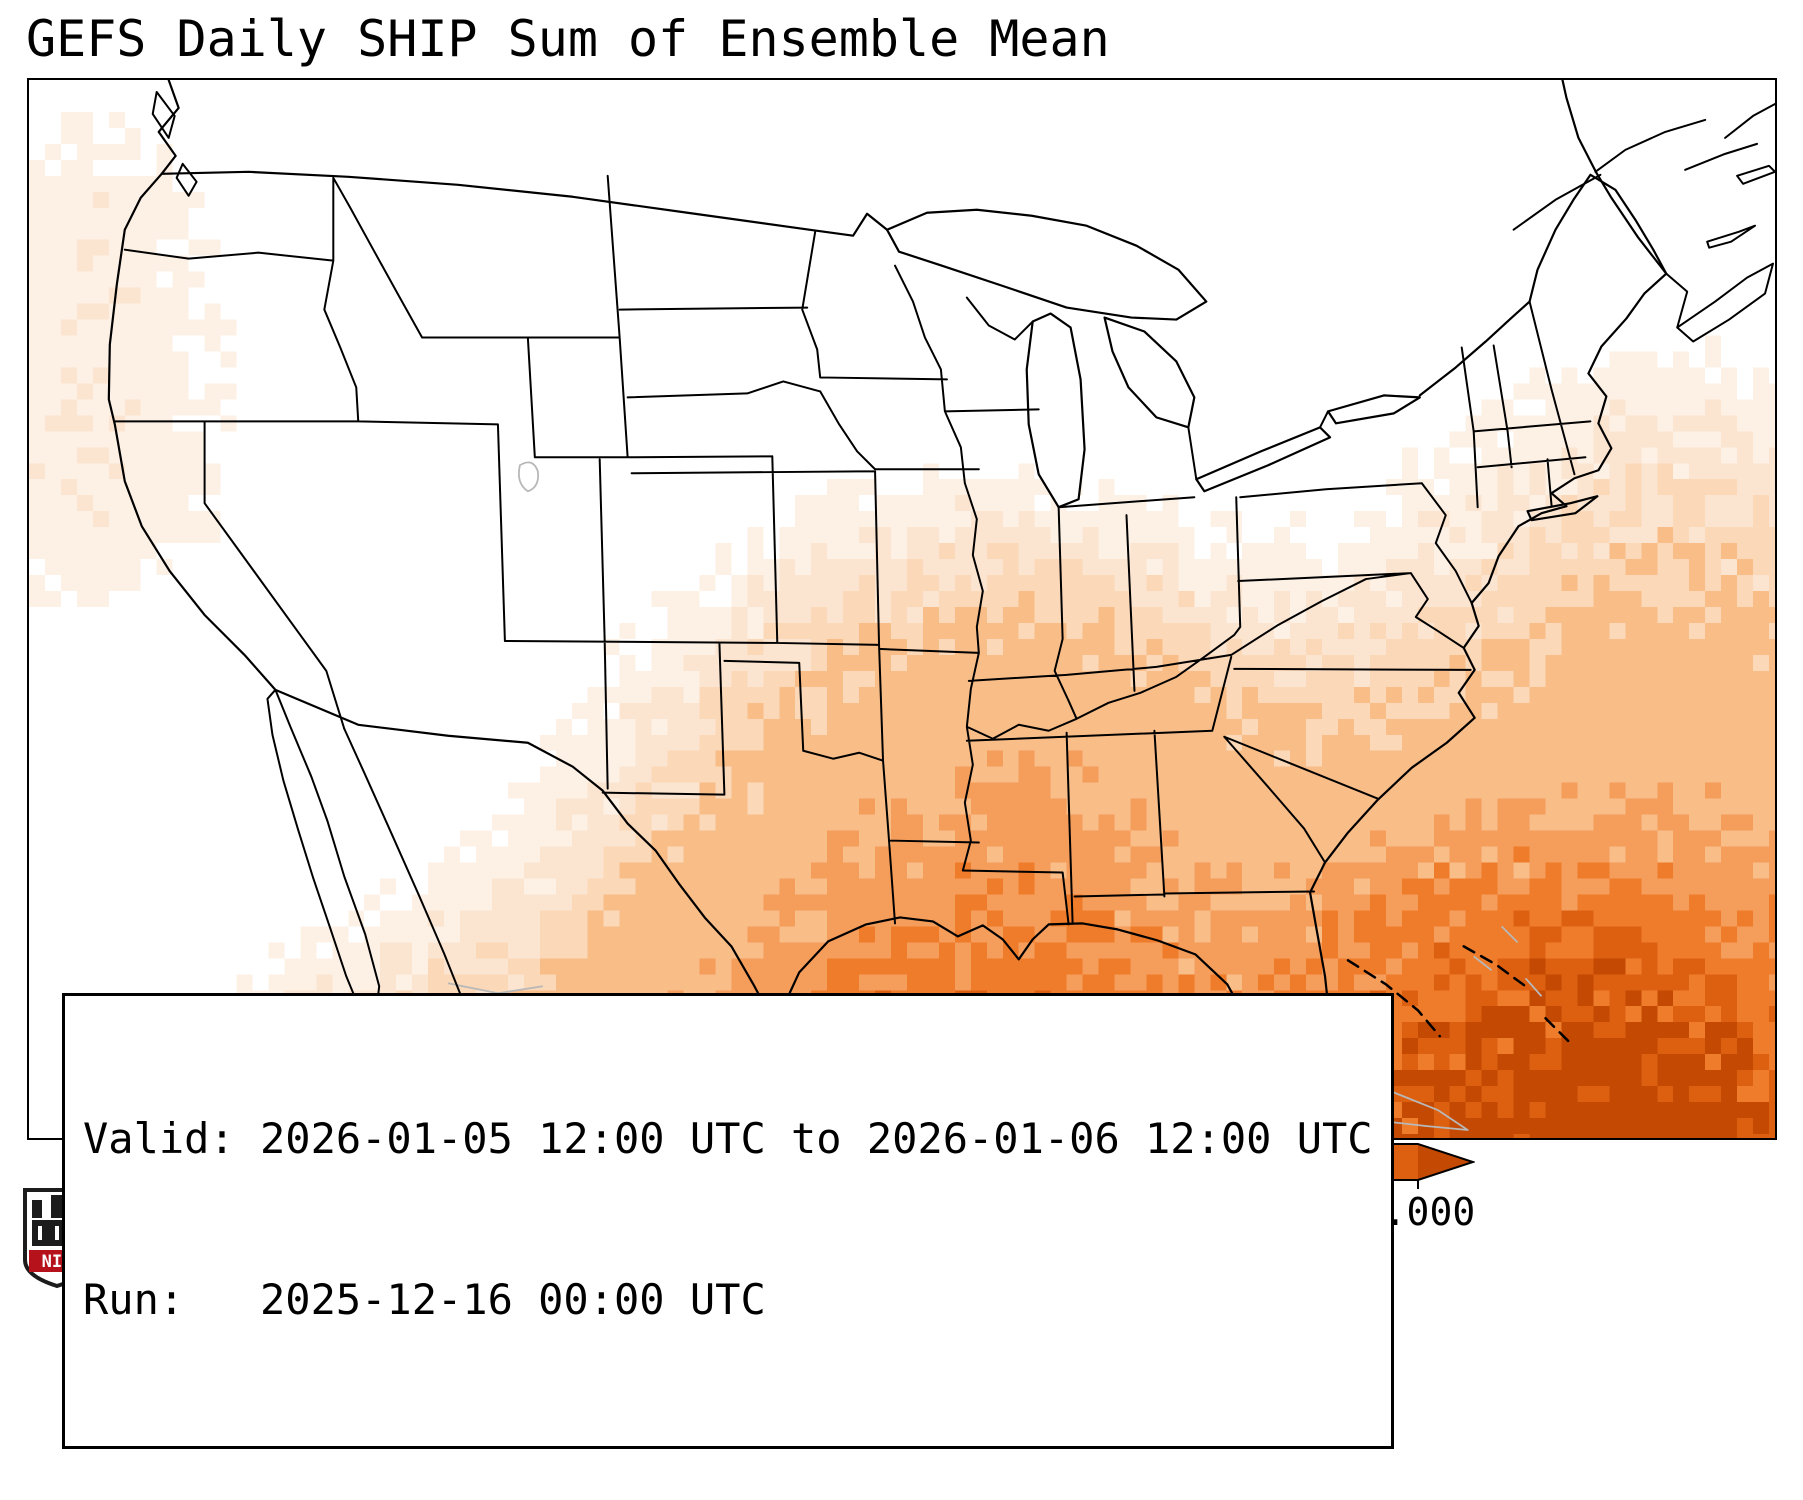 This screenshot has width=1803, height=1500. What do you see at coordinates (528, 477) in the screenshot?
I see `great-salt-lake` at bounding box center [528, 477].